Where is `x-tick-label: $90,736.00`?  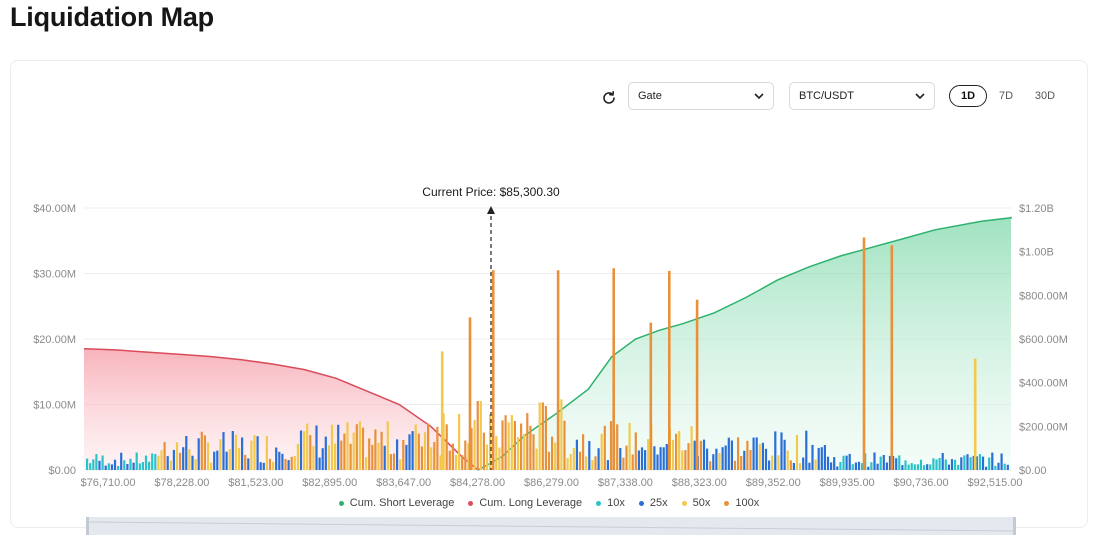
x-tick-label: $90,736.00 is located at coordinates (921, 483).